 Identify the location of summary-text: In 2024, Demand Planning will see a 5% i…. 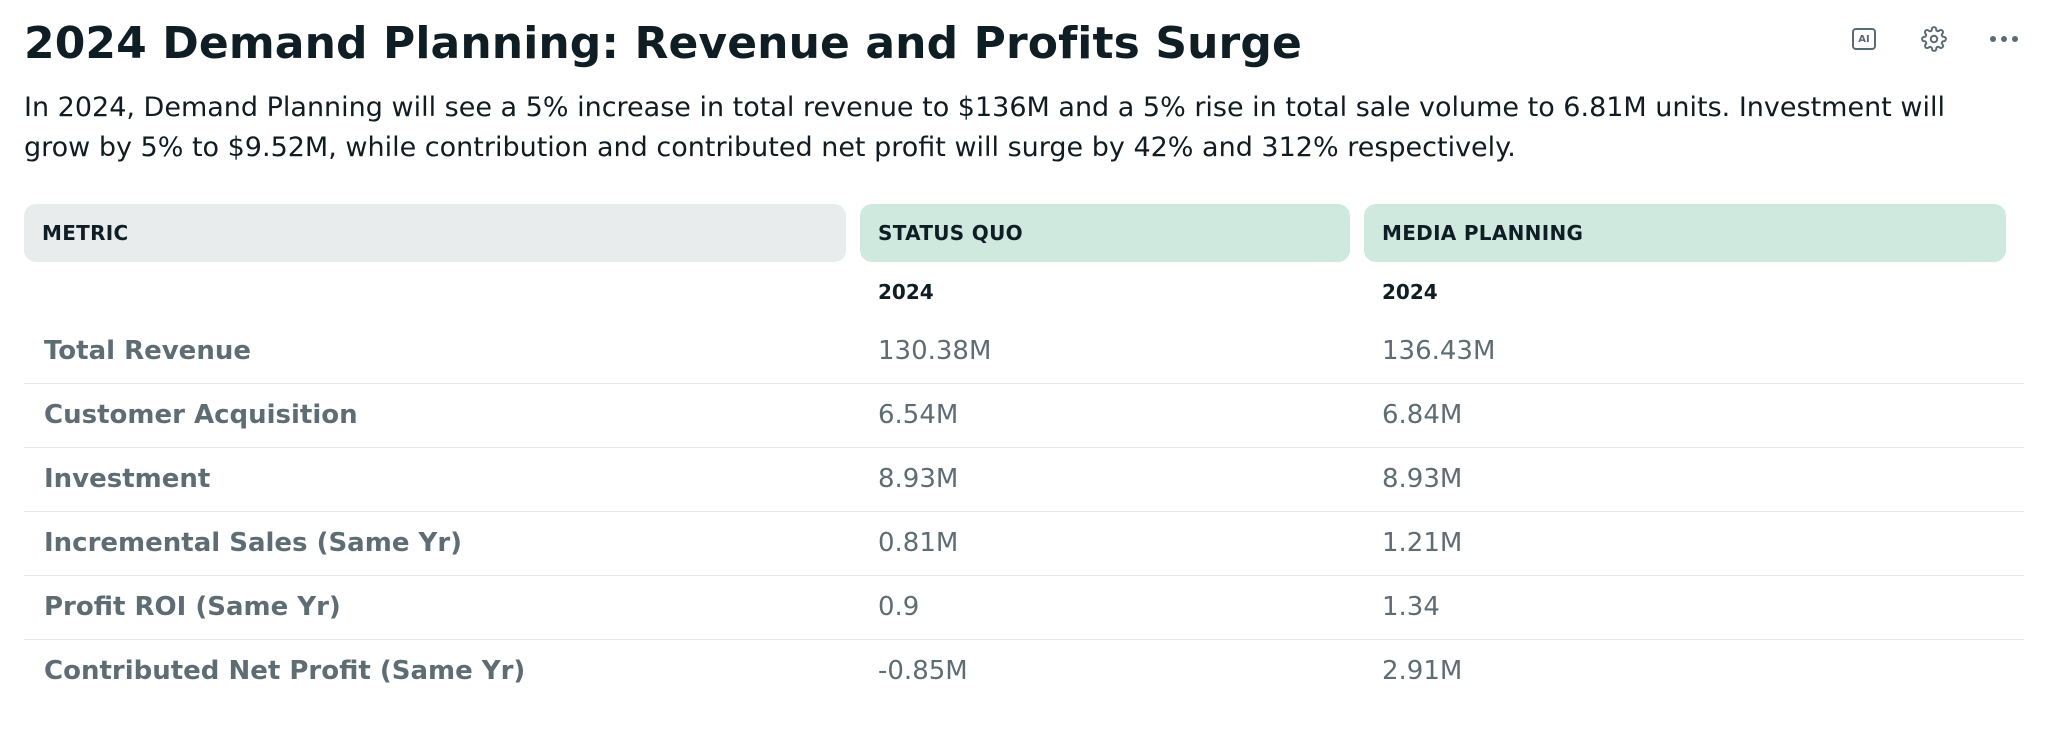
(984, 127).